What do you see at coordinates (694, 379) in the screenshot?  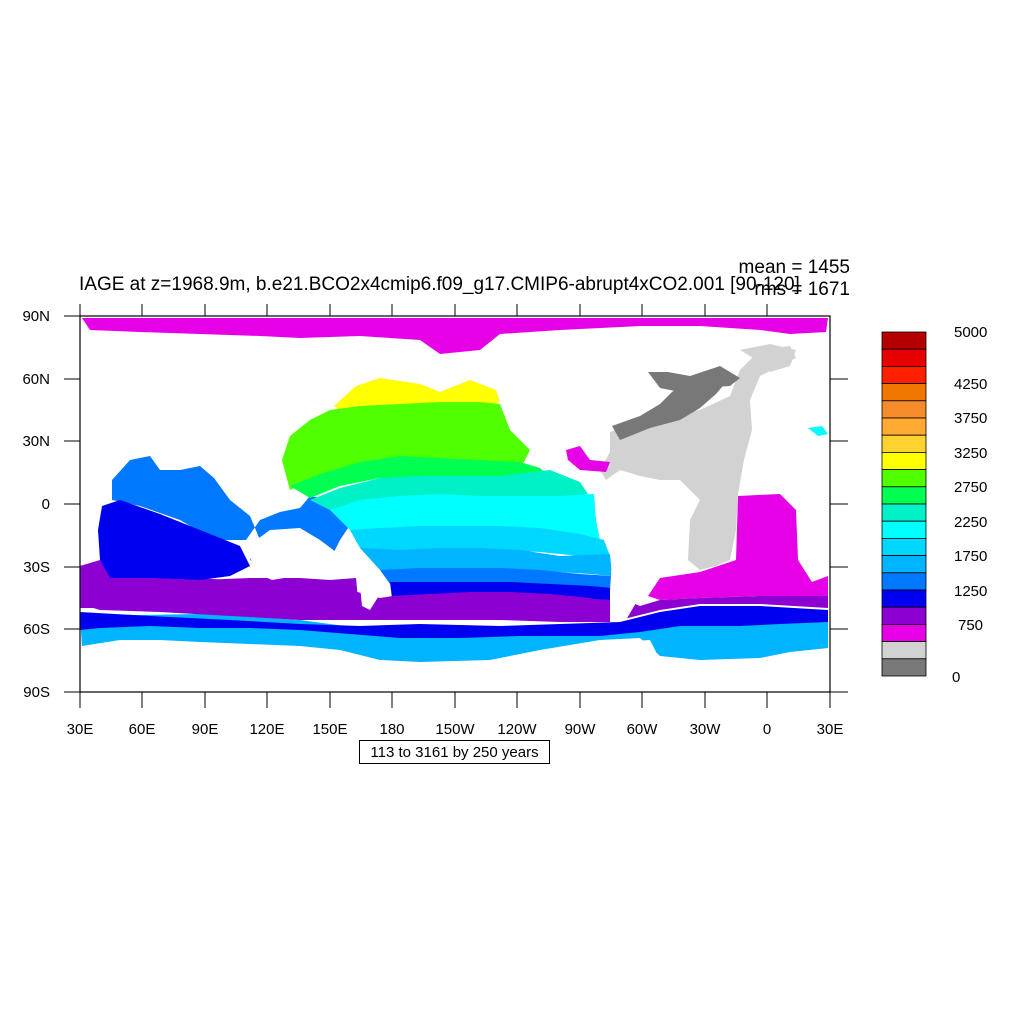 I see `labrador-dark` at bounding box center [694, 379].